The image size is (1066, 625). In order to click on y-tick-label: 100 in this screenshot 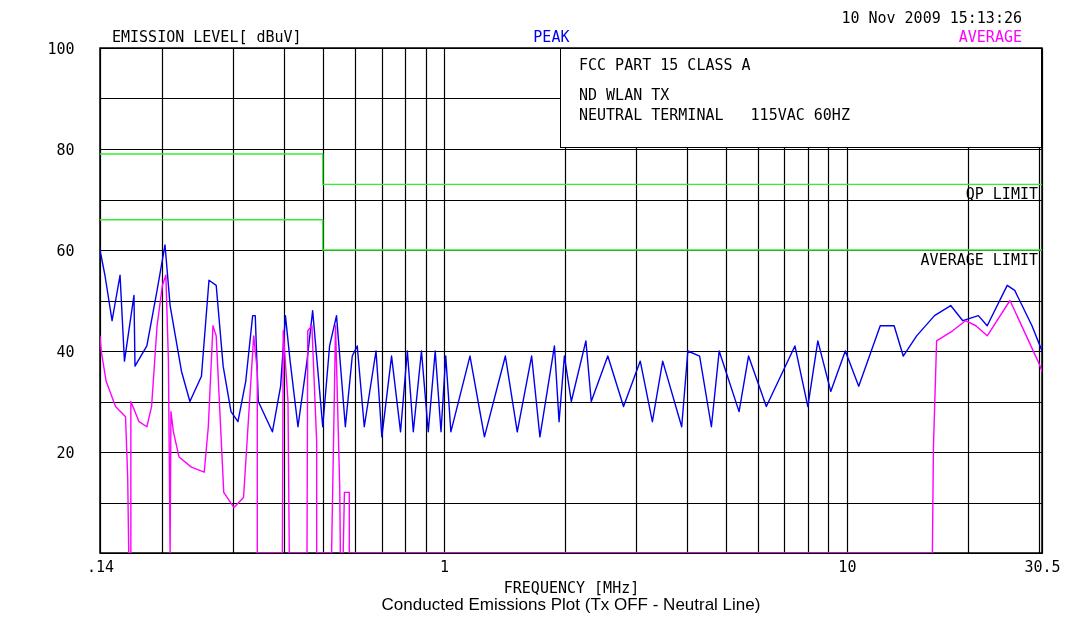, I will do `click(61, 48)`.